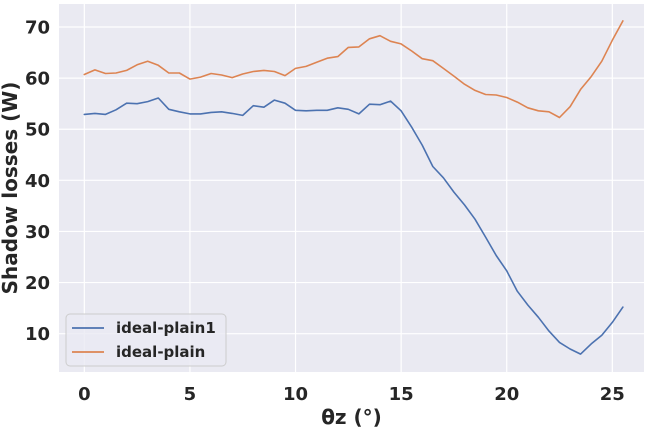 The height and width of the screenshot is (432, 648). What do you see at coordinates (190, 394) in the screenshot?
I see `x-tick-label: 5` at bounding box center [190, 394].